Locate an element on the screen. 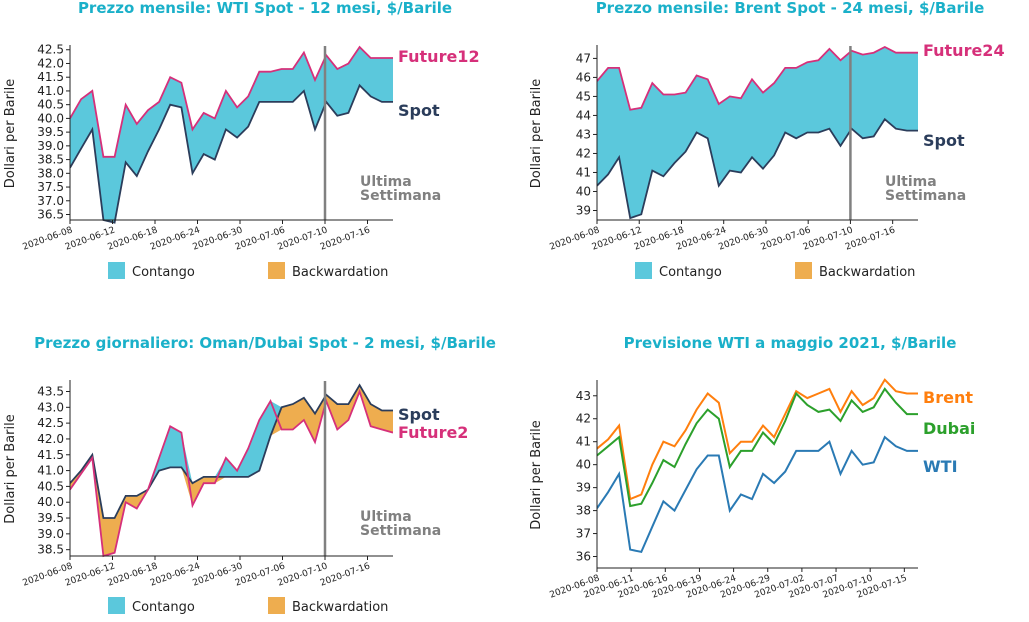 The width and height of the screenshot is (1029, 622). y-tick-label: 37.0 is located at coordinates (50, 201).